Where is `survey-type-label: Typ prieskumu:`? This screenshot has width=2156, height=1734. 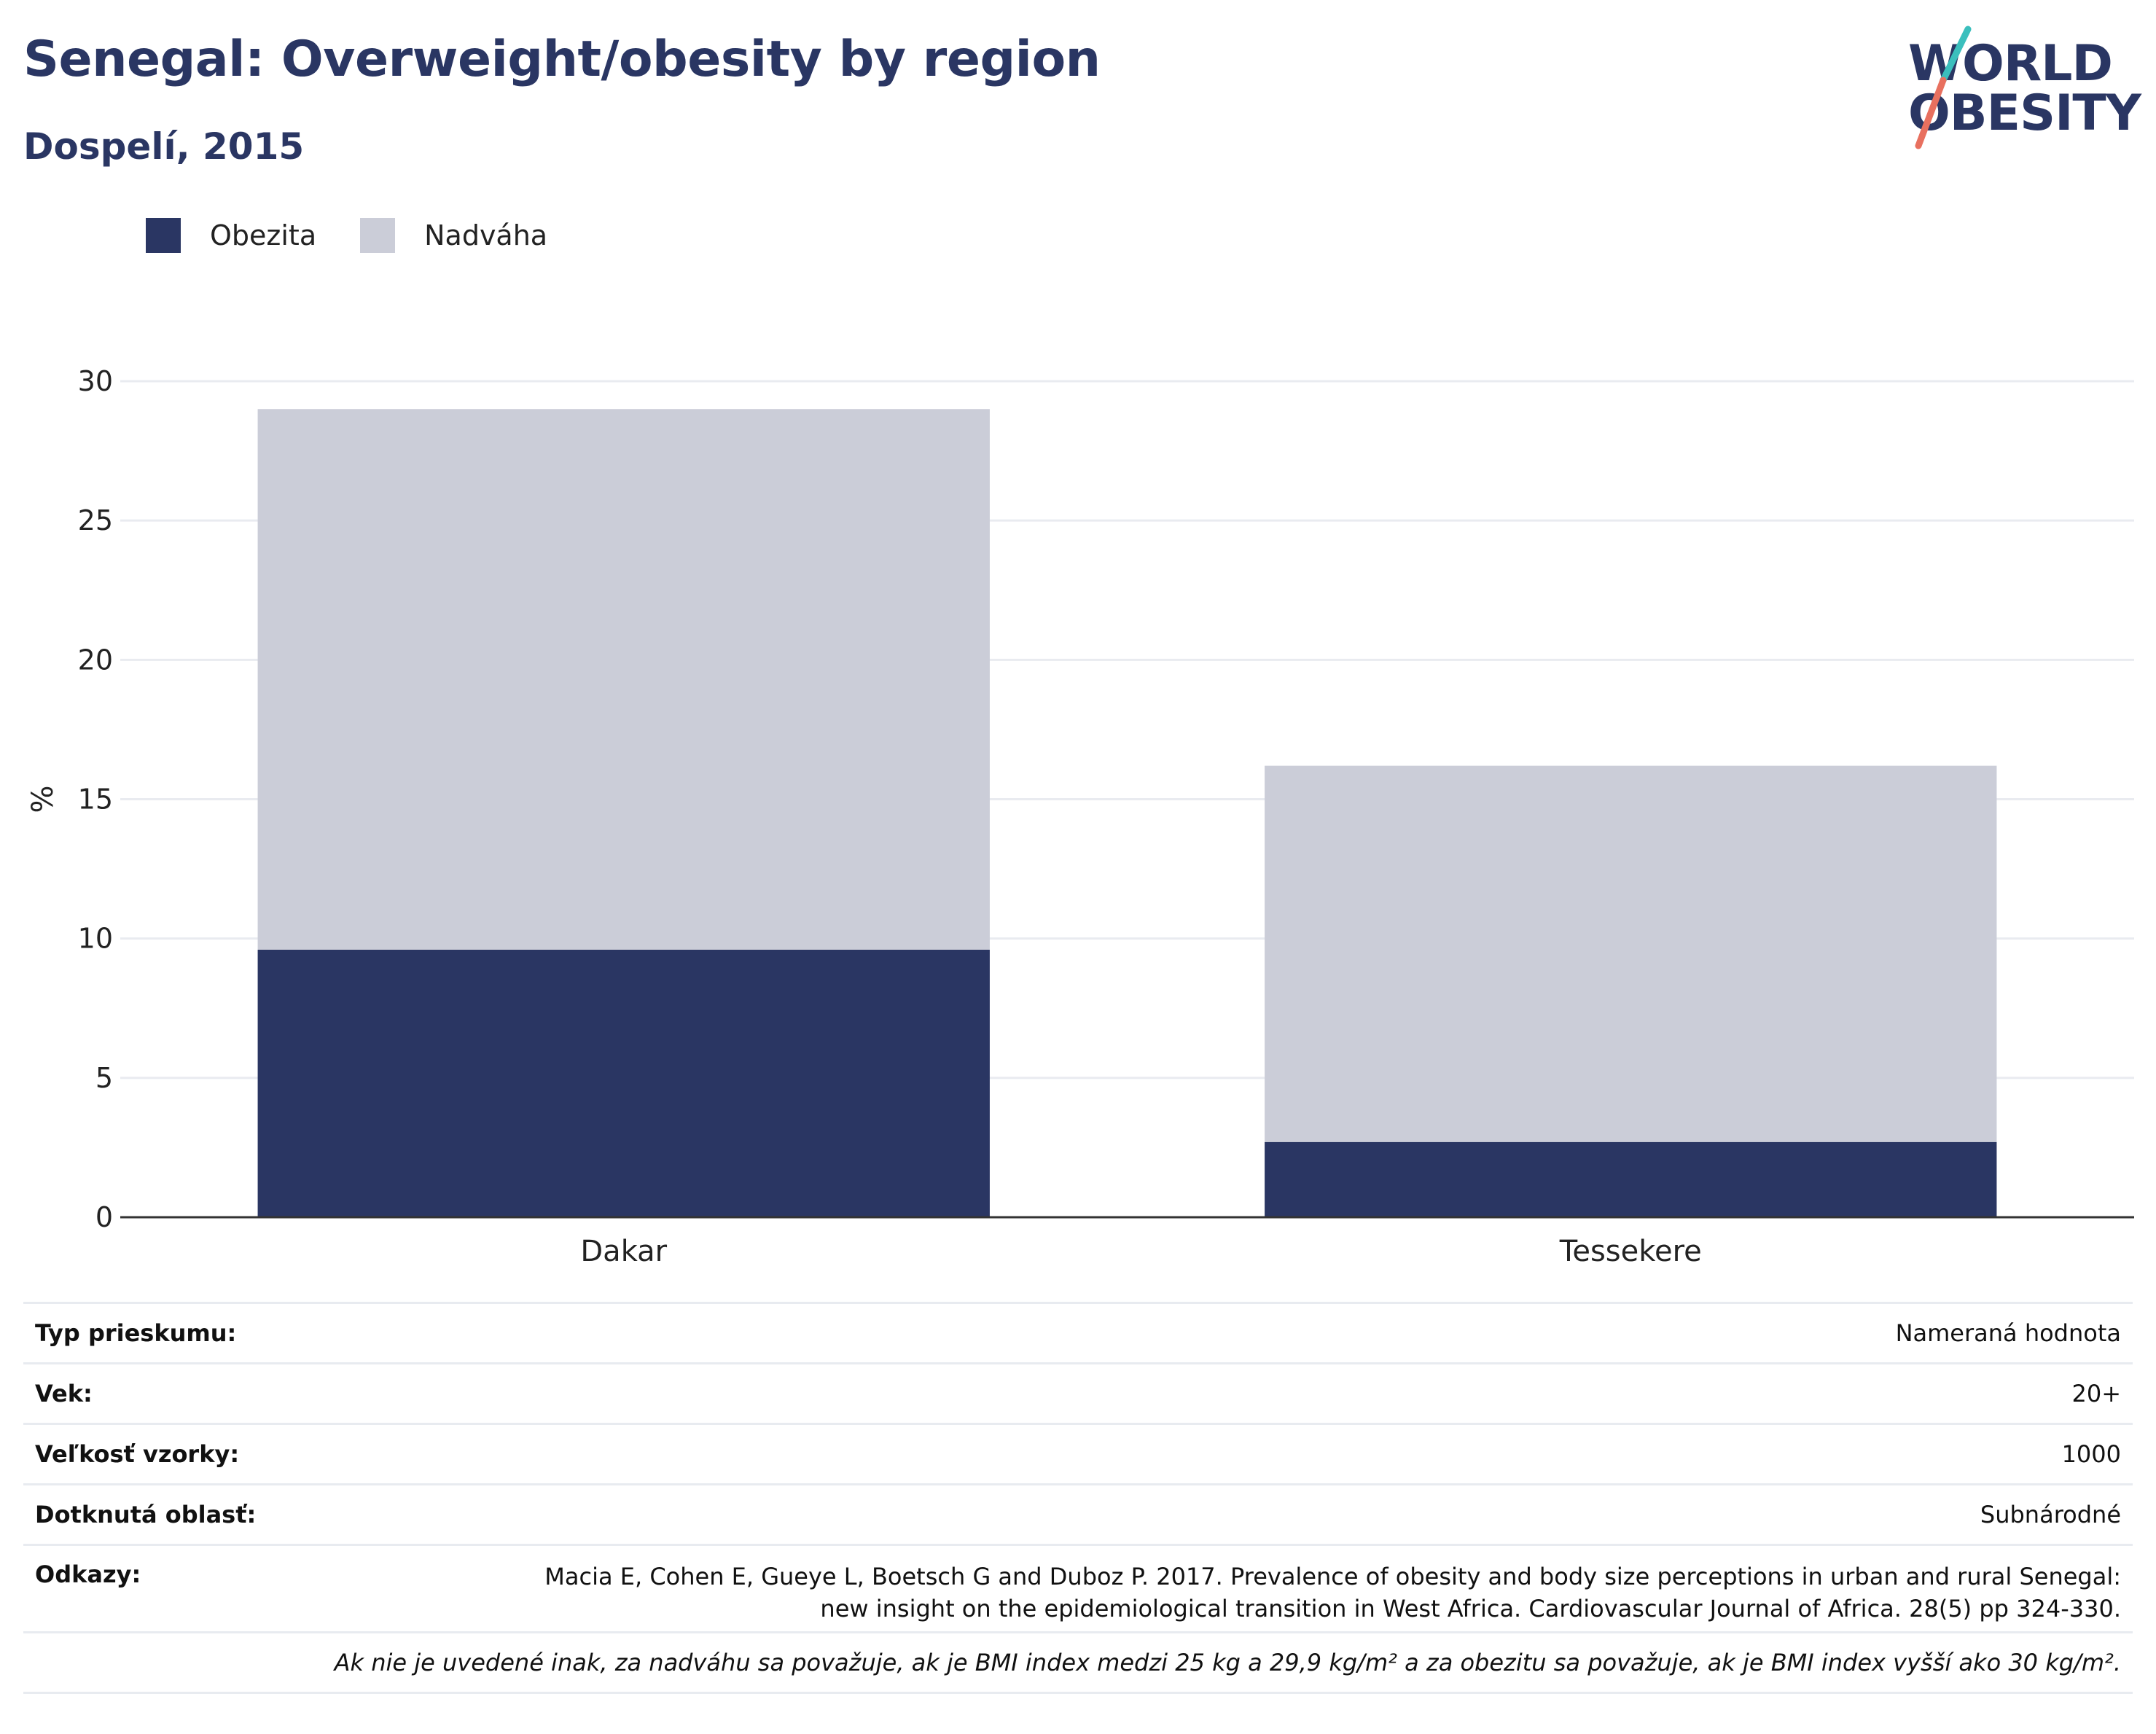 survey-type-label: Typ prieskumu: is located at coordinates (136, 1333).